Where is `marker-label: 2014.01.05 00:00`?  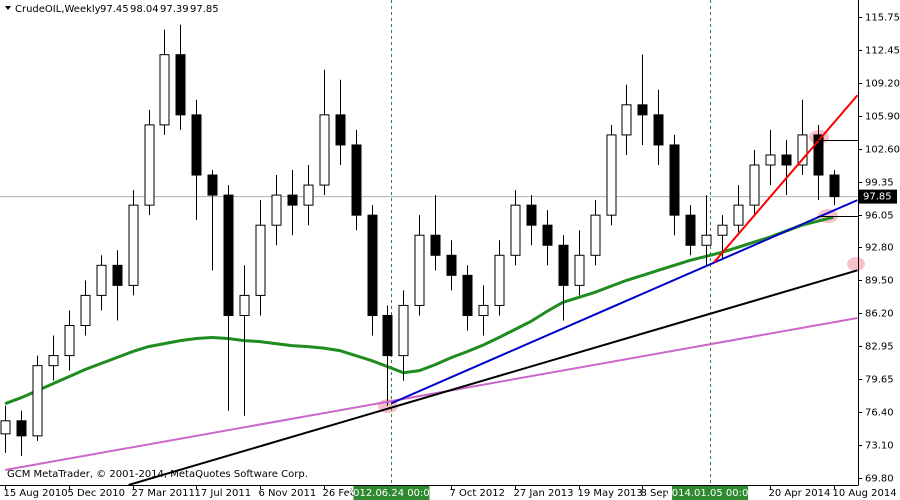 marker-label: 2014.01.05 00:00 is located at coordinates (709, 493).